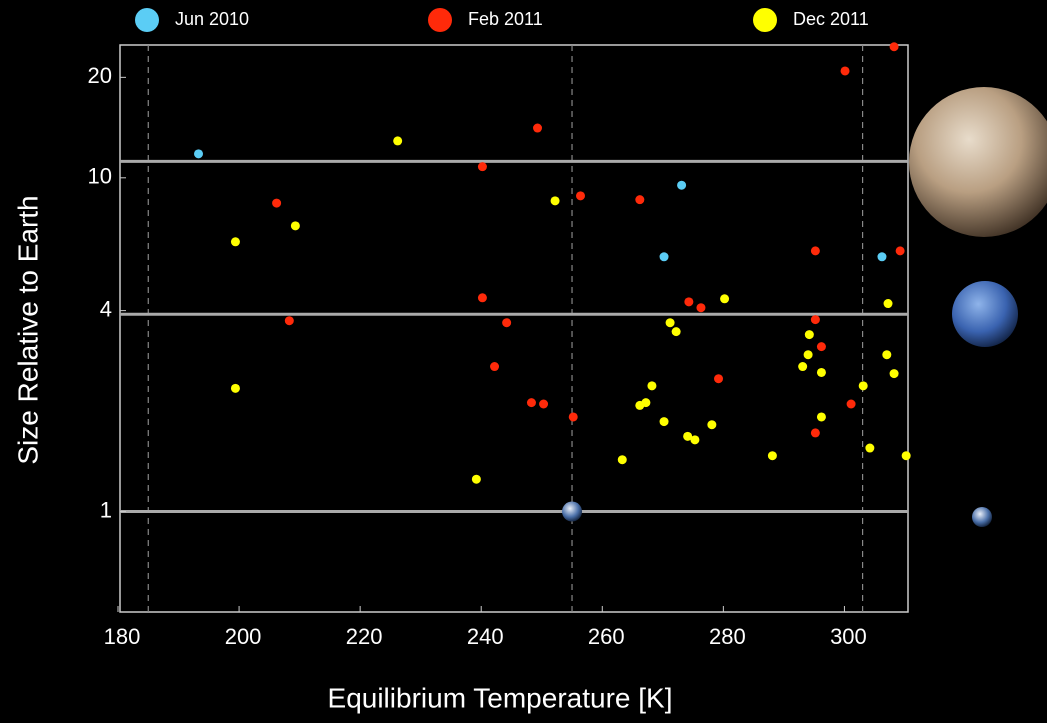 Image resolution: width=1047 pixels, height=723 pixels. What do you see at coordinates (831, 19) in the screenshot?
I see `legend-label: Dec 2011` at bounding box center [831, 19].